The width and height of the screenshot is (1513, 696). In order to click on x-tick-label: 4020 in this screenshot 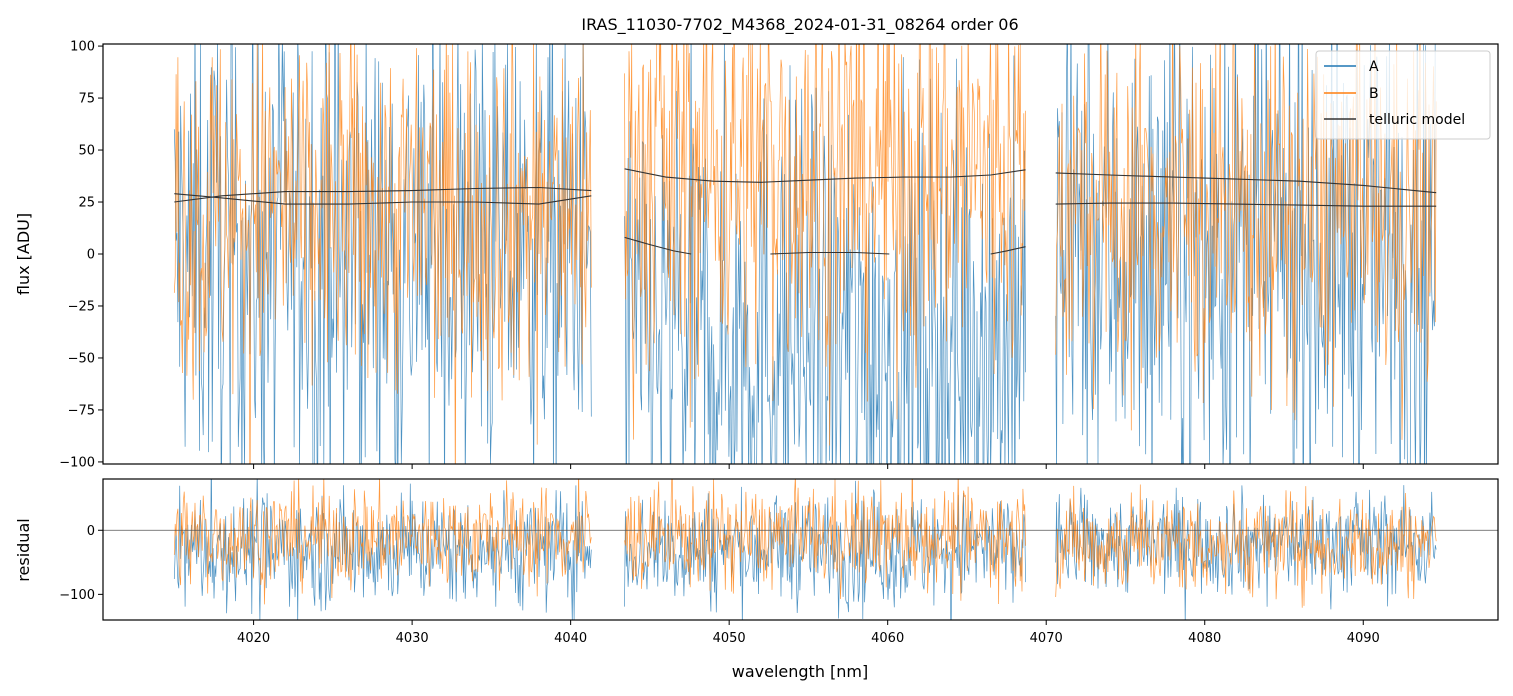, I will do `click(253, 638)`.